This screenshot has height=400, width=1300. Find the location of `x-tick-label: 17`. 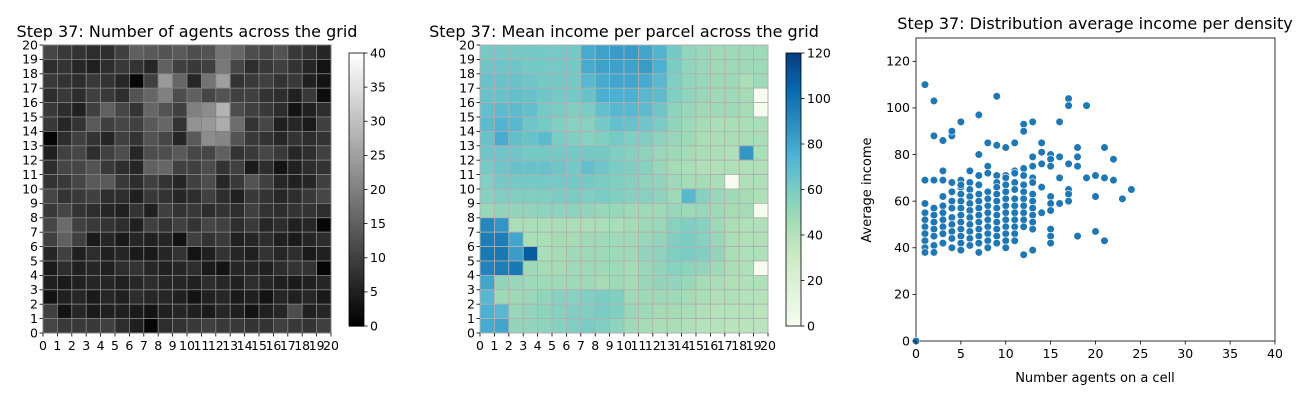

x-tick-label: 17 is located at coordinates (288, 345).